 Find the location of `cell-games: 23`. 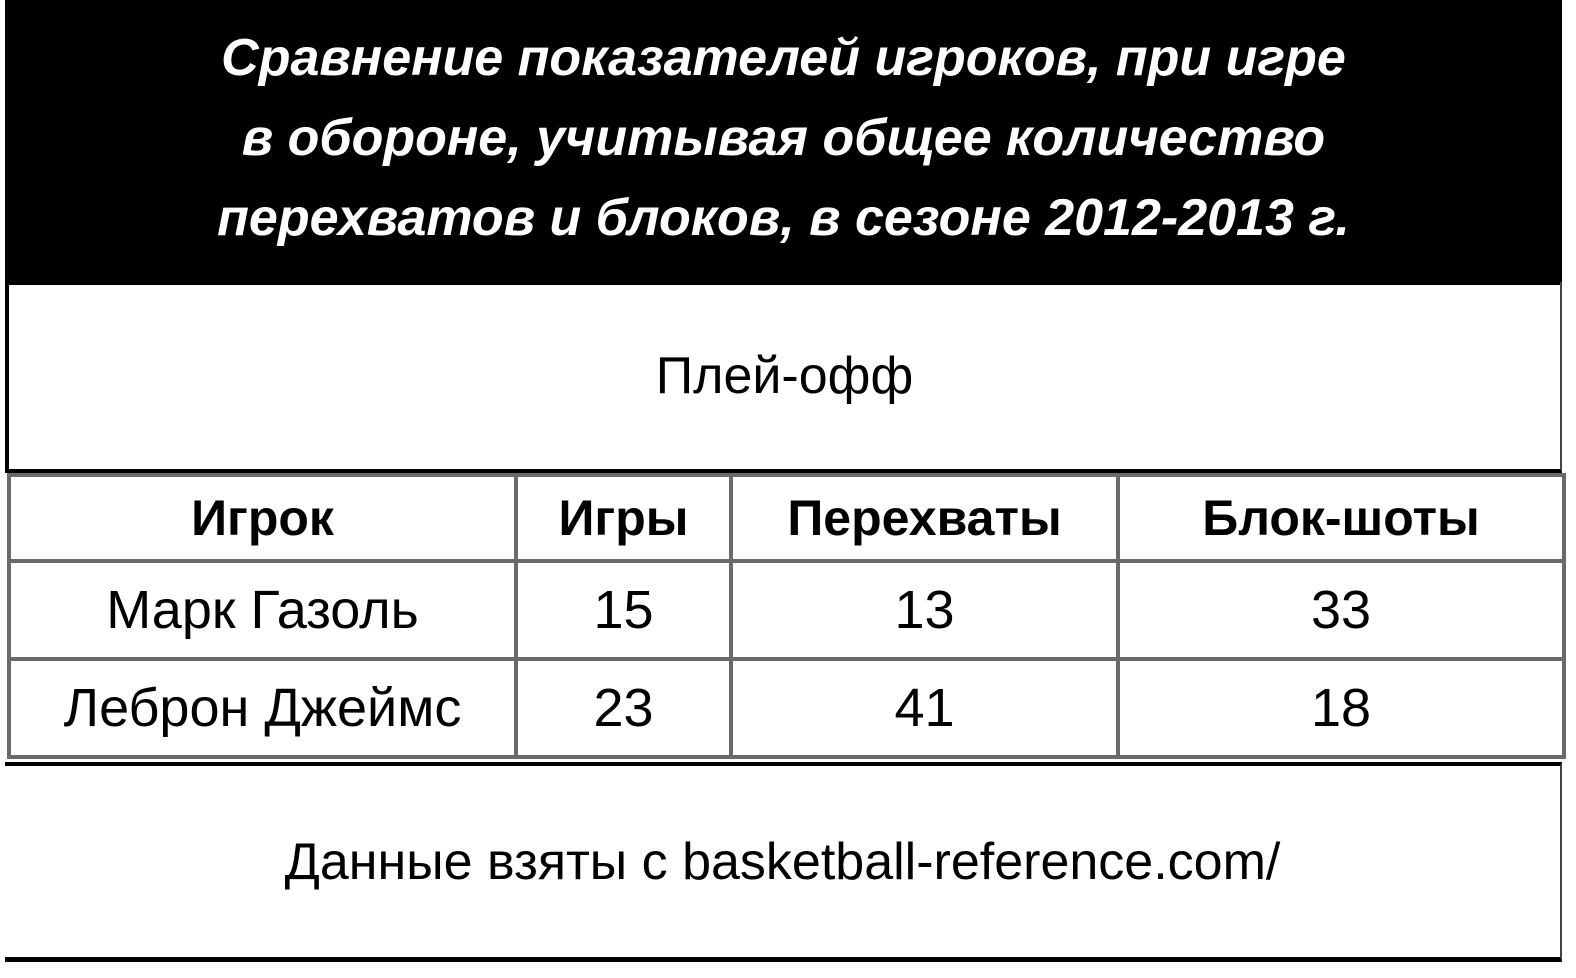

cell-games: 23 is located at coordinates (623, 708).